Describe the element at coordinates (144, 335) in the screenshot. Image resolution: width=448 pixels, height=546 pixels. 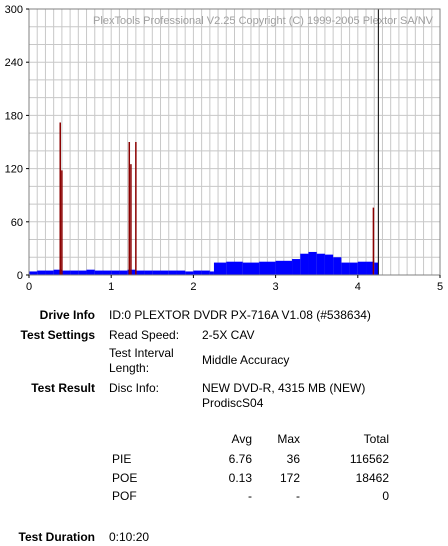
I see `read-speed-label: Read Speed:` at that location.